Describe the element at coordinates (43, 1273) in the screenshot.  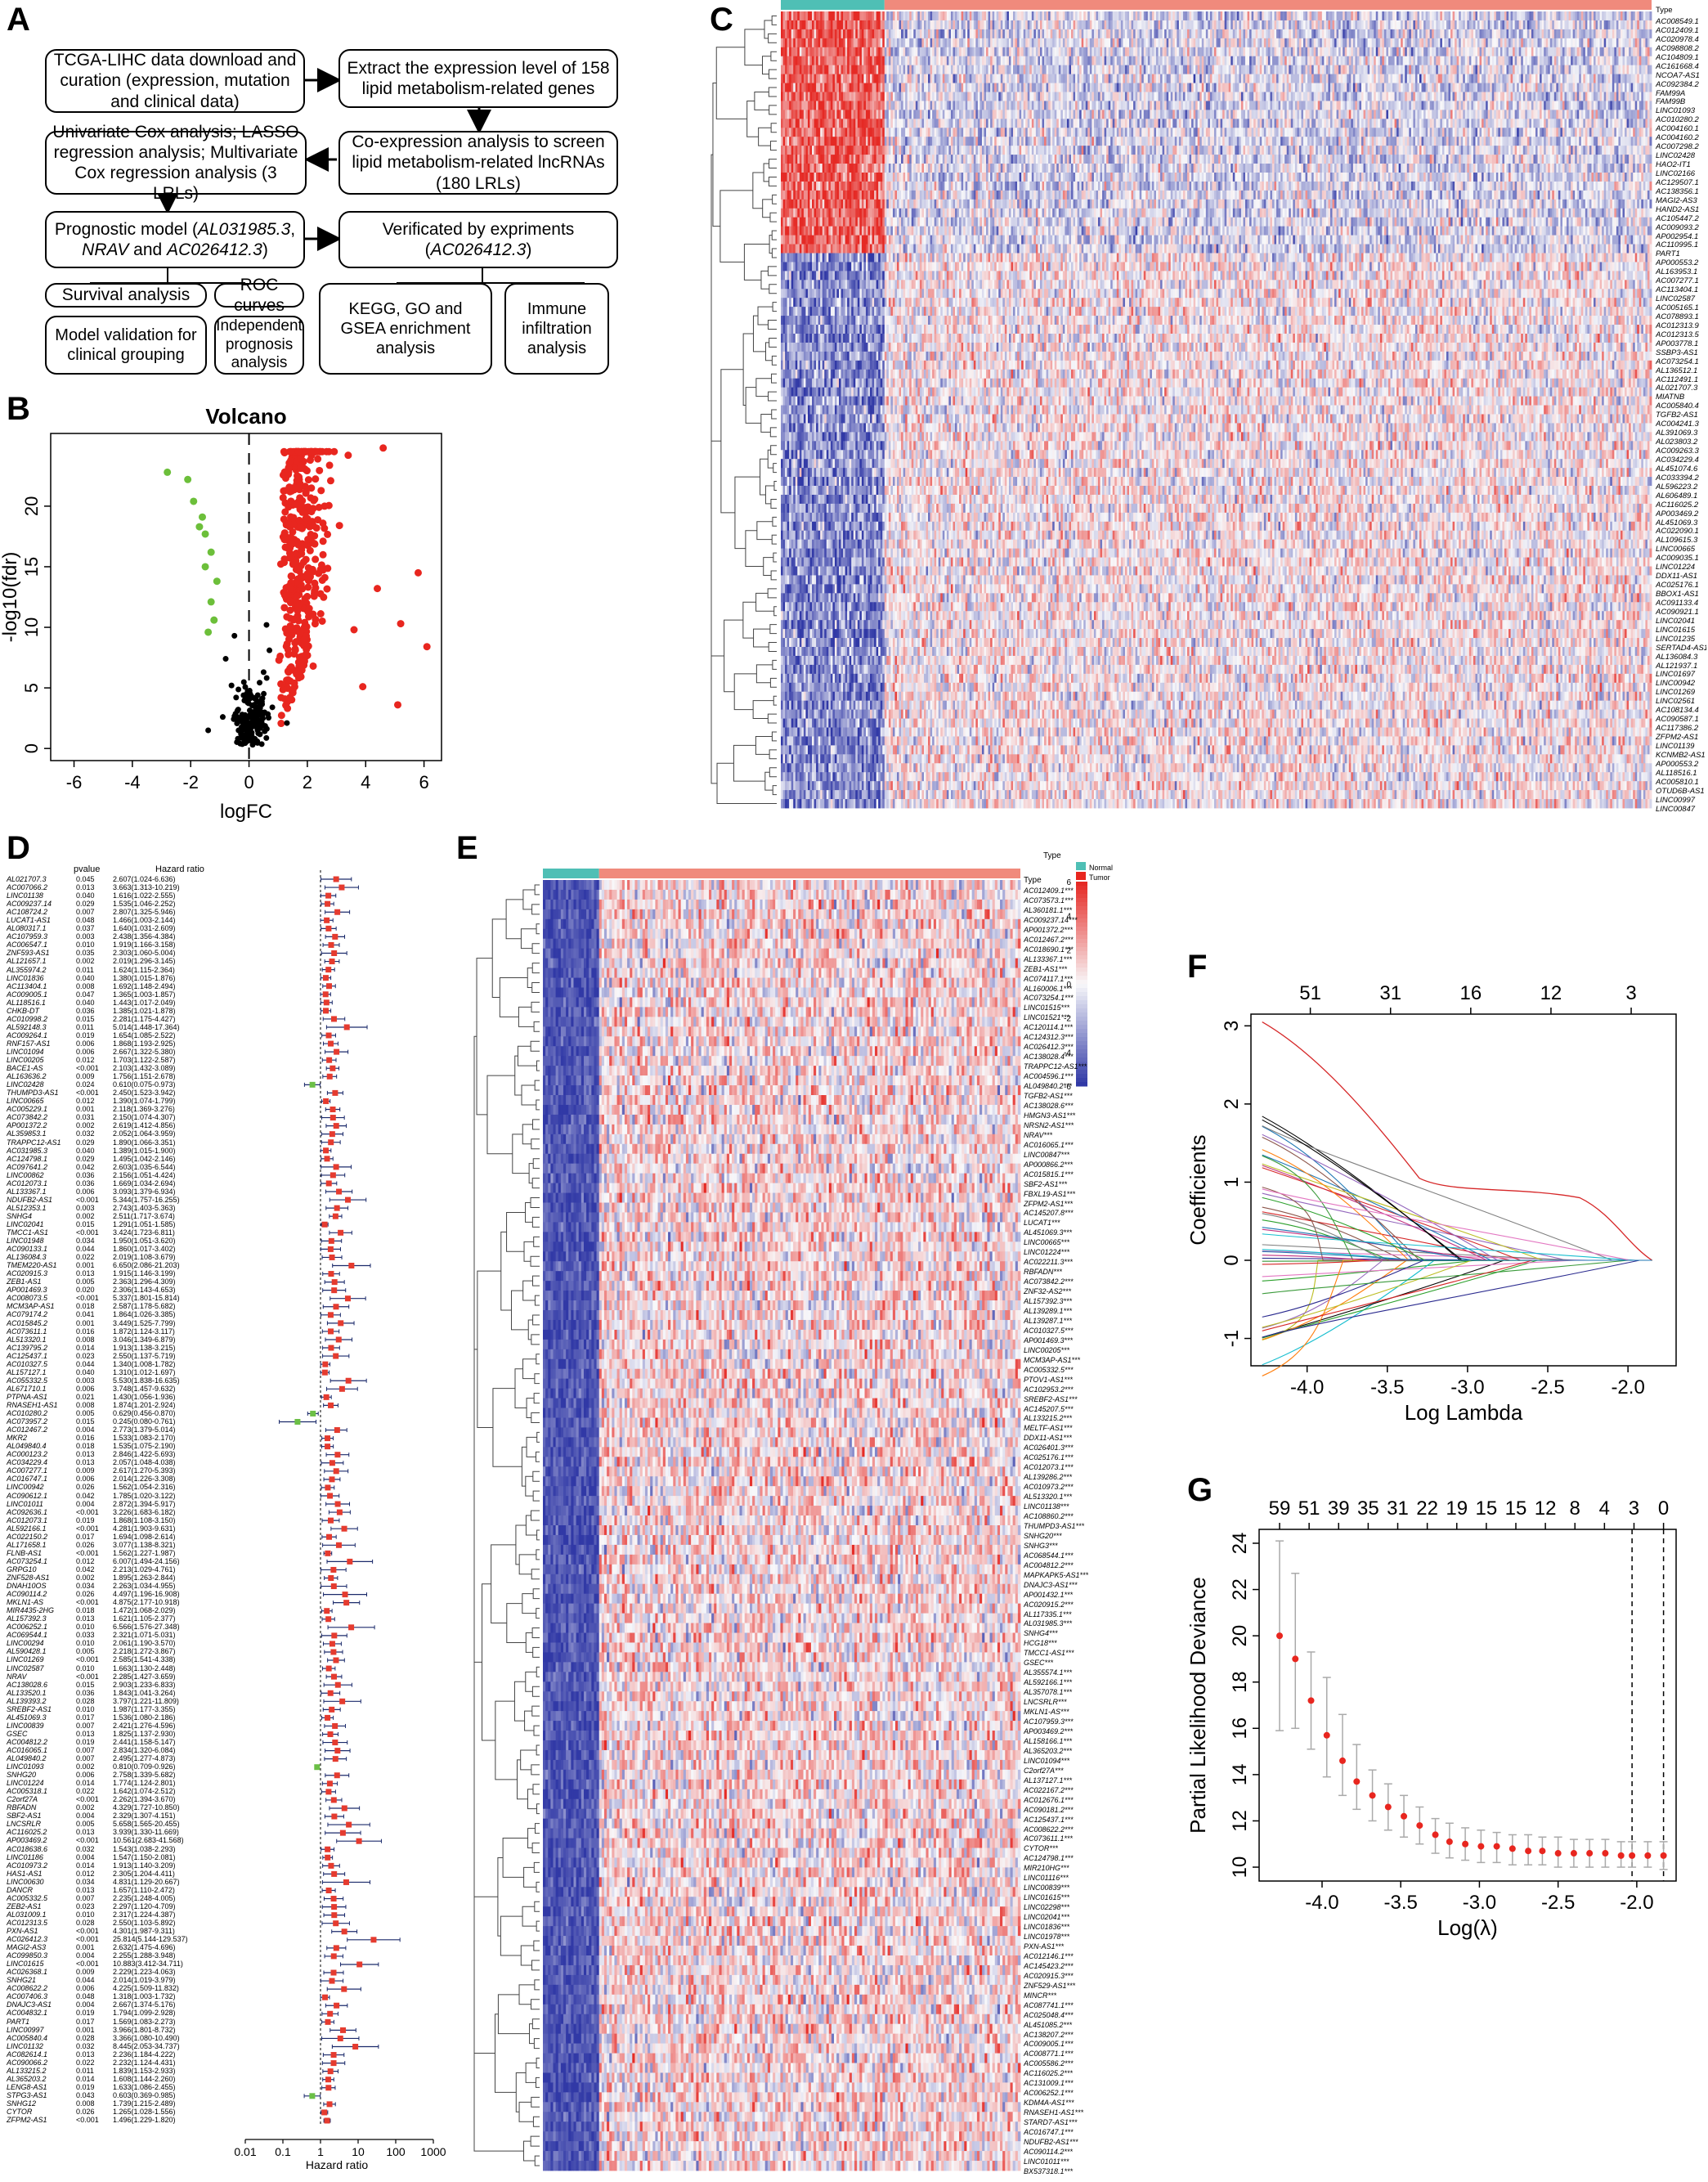
I see `forest-gene-label: AC020915.3` at that location.